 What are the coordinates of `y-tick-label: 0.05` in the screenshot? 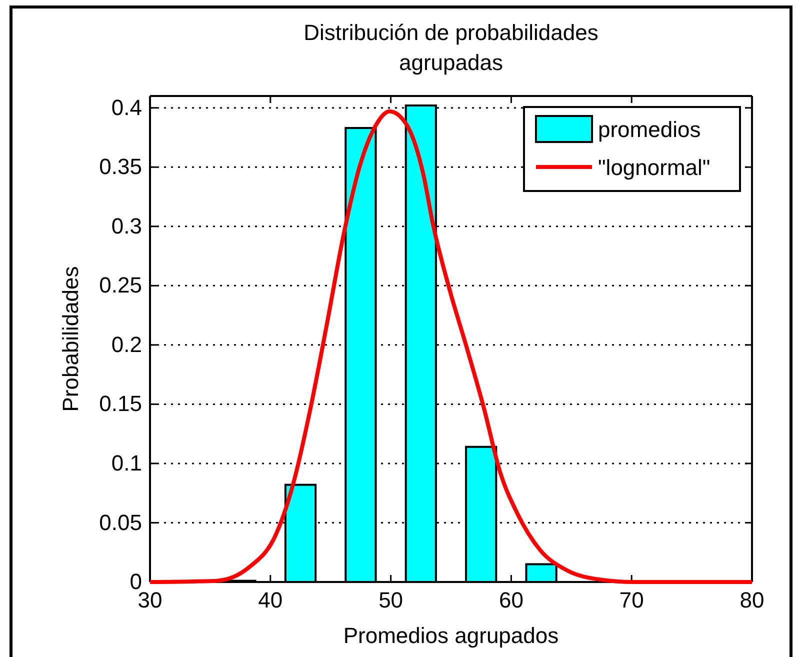 It's located at (120, 522).